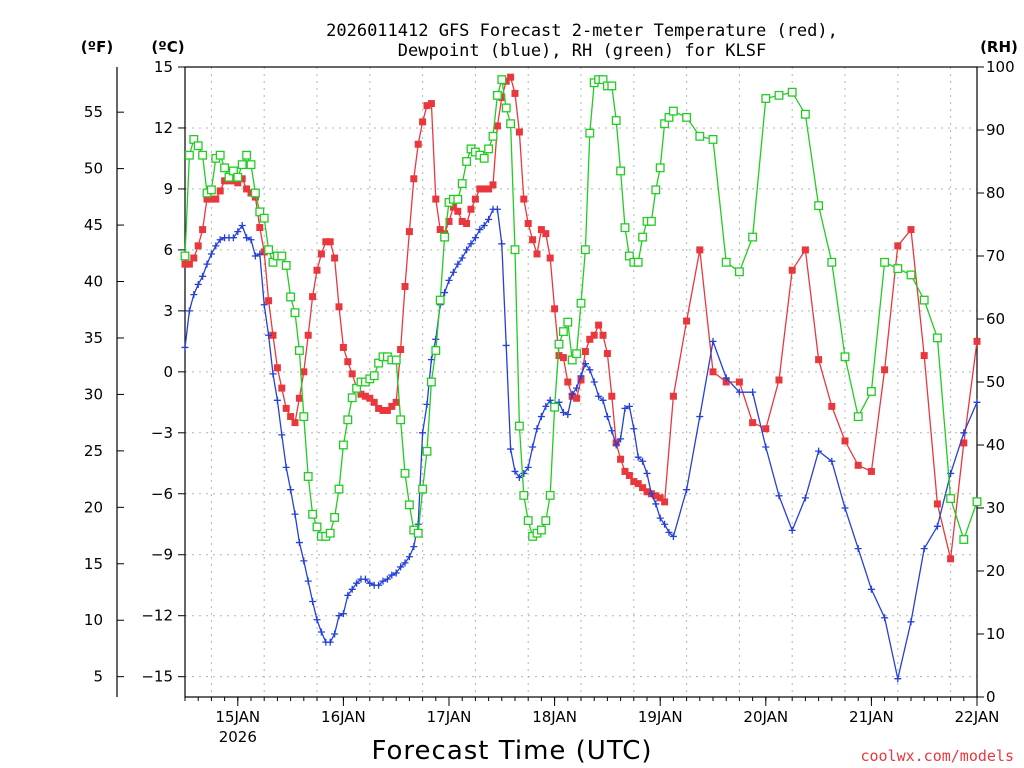 The image size is (1024, 768). What do you see at coordinates (343, 717) in the screenshot?
I see `x-tick-label: 16JAN` at bounding box center [343, 717].